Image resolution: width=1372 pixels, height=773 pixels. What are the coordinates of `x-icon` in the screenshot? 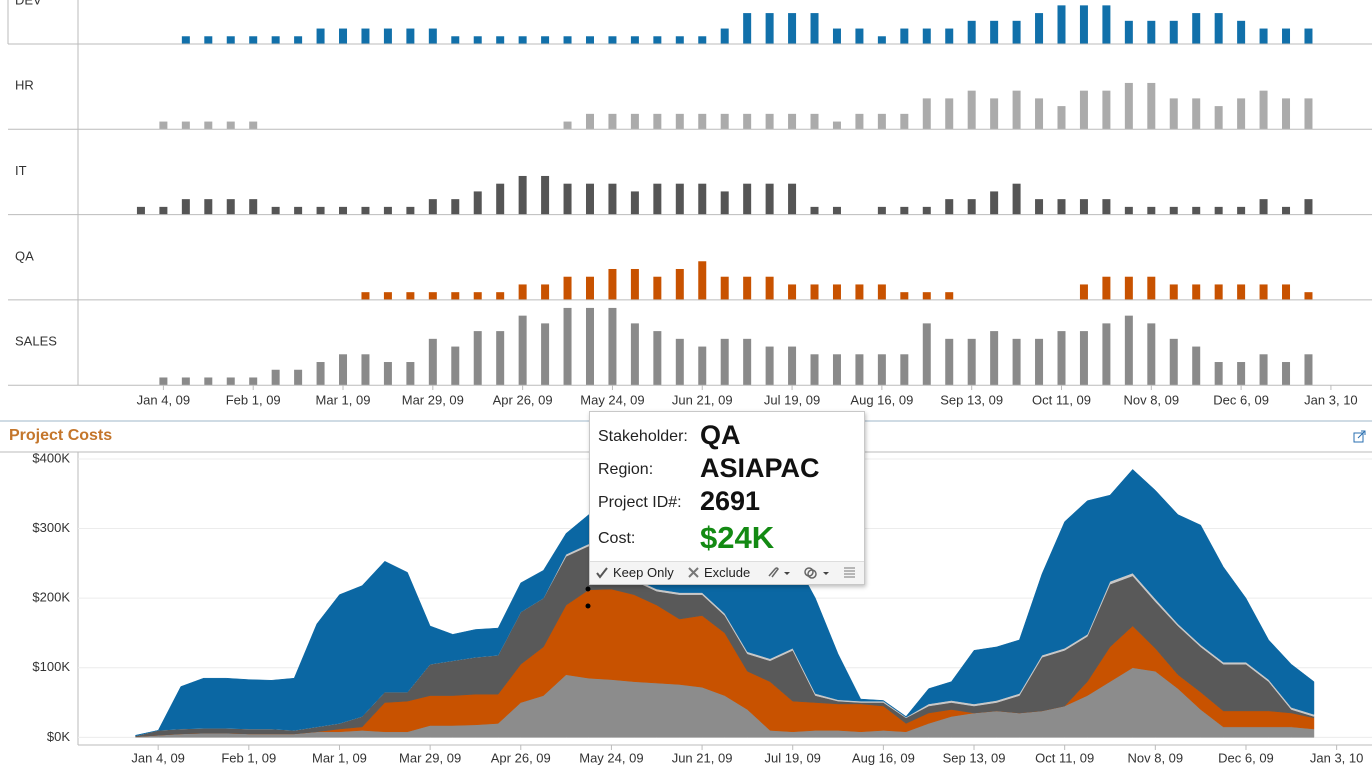 It's located at (693, 572).